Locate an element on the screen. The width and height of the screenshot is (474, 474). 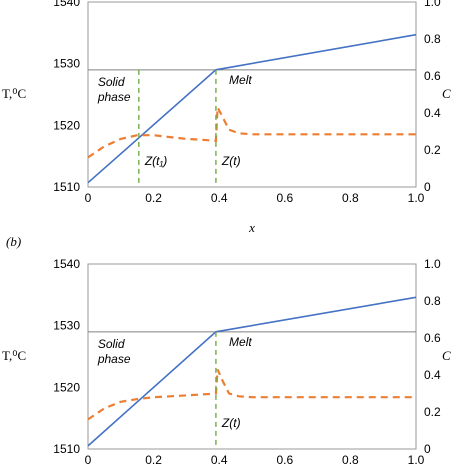
front-position-label: Z(t₁) is located at coordinates (155, 161).